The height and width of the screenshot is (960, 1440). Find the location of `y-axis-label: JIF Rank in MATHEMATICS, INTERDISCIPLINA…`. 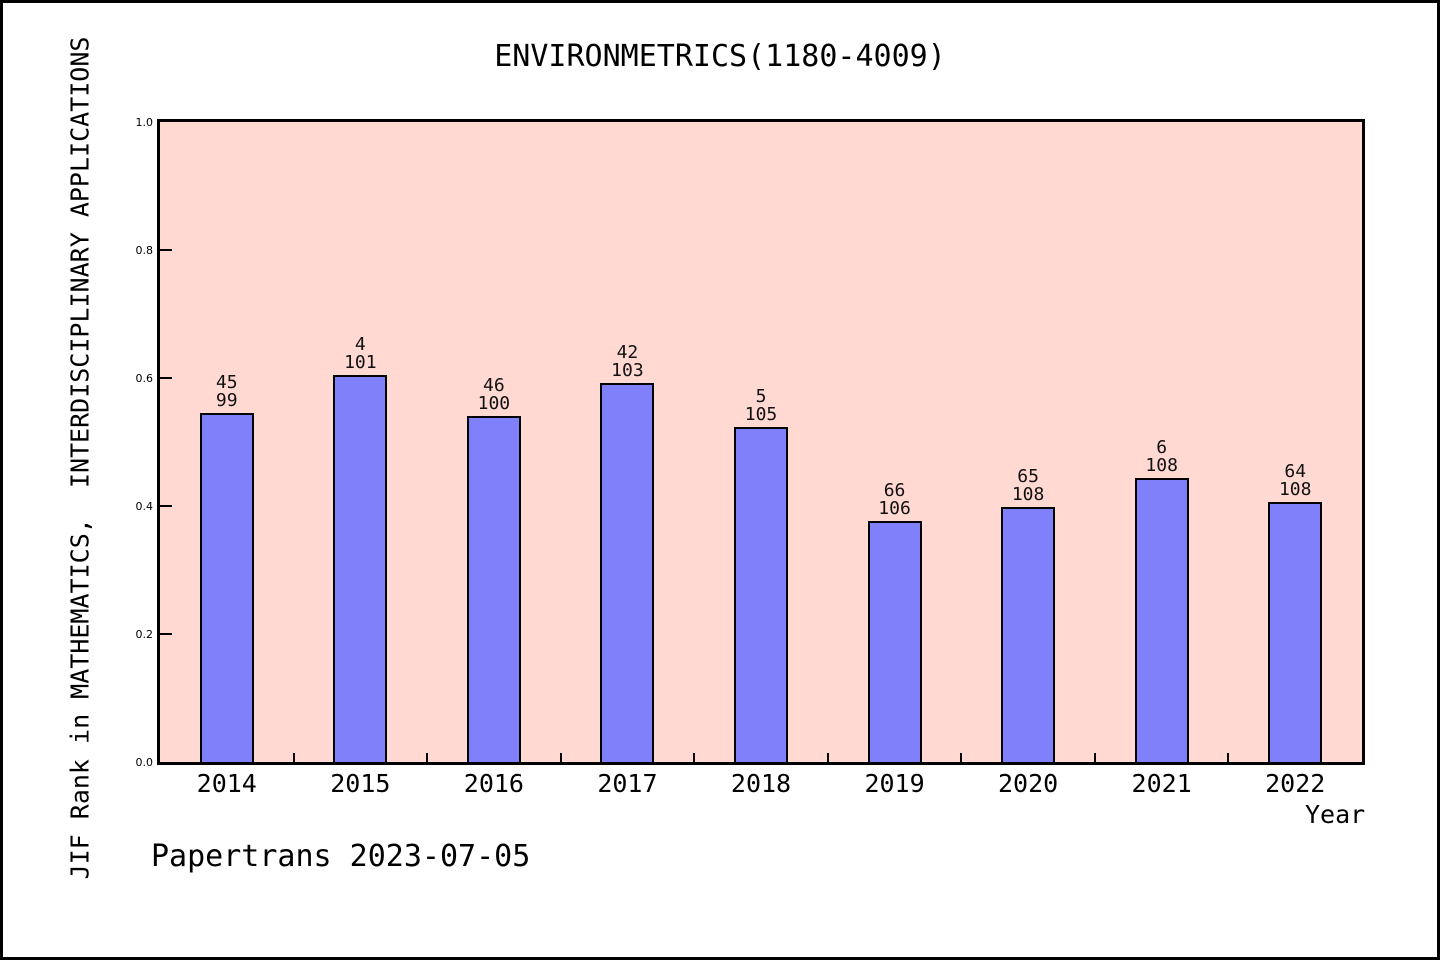

y-axis-label: JIF Rank in MATHEMATICS, INTERDISCIPLINA… is located at coordinates (80, 458).